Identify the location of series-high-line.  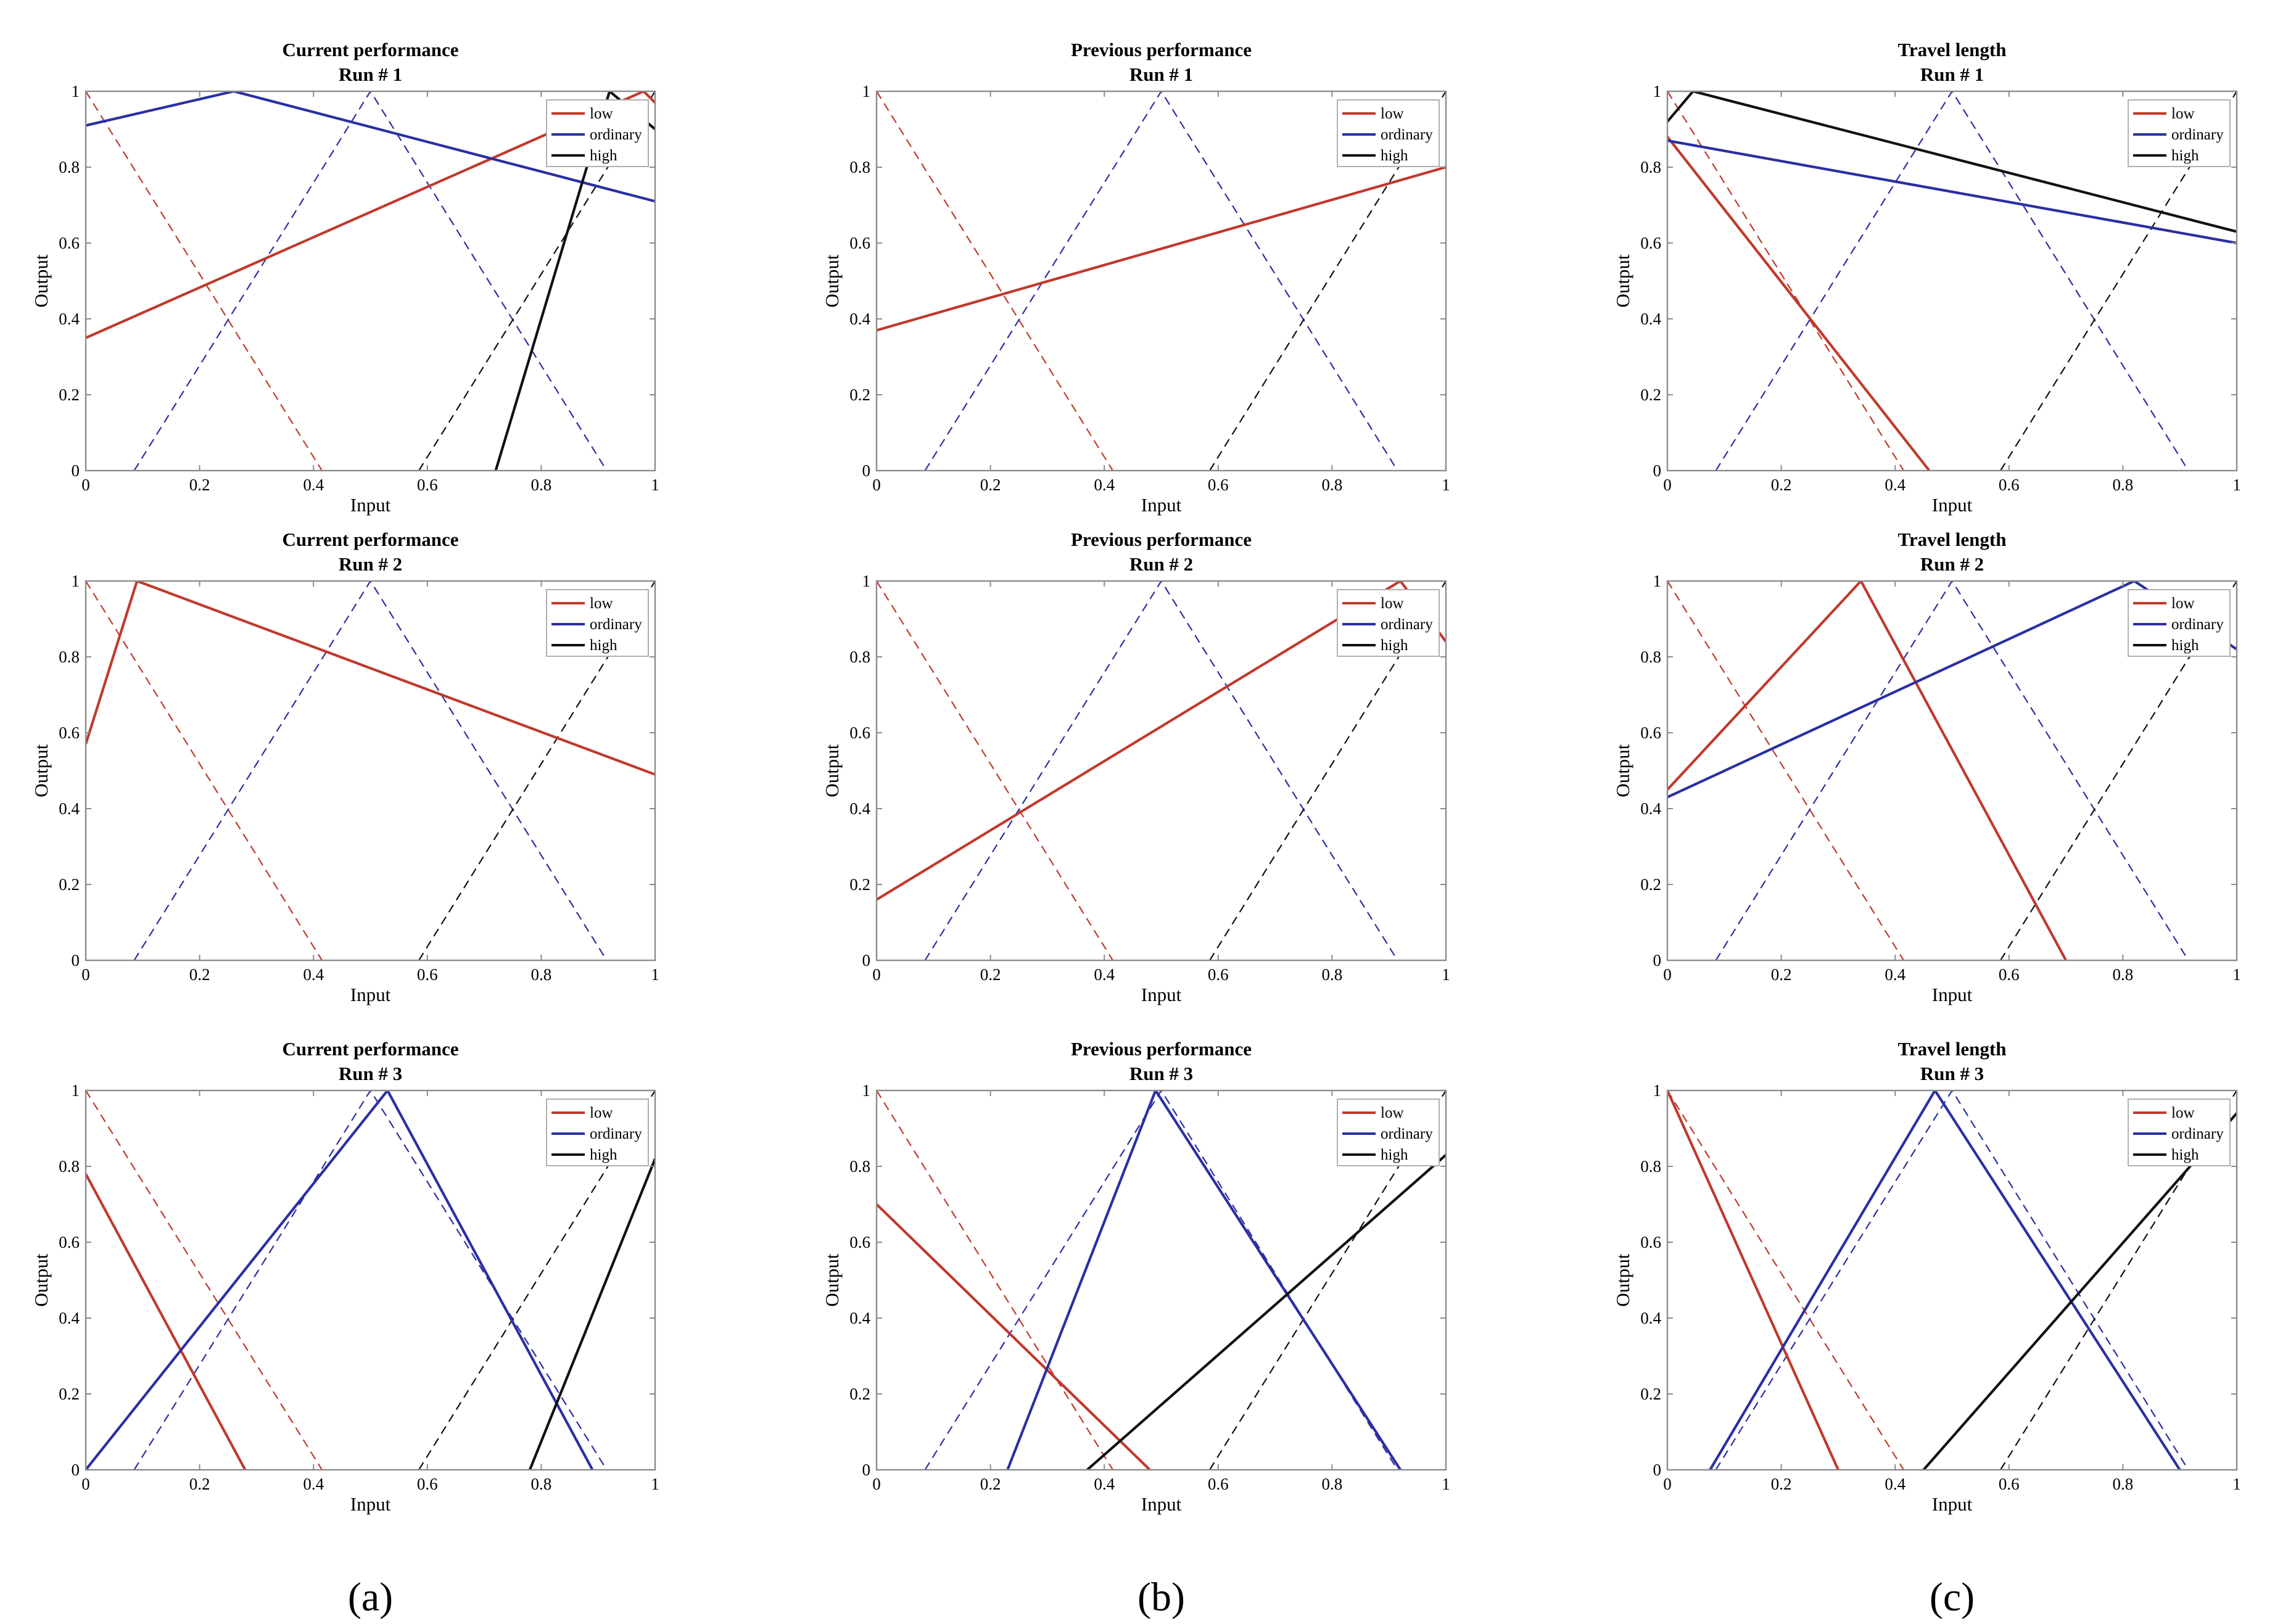
(2080, 1291).